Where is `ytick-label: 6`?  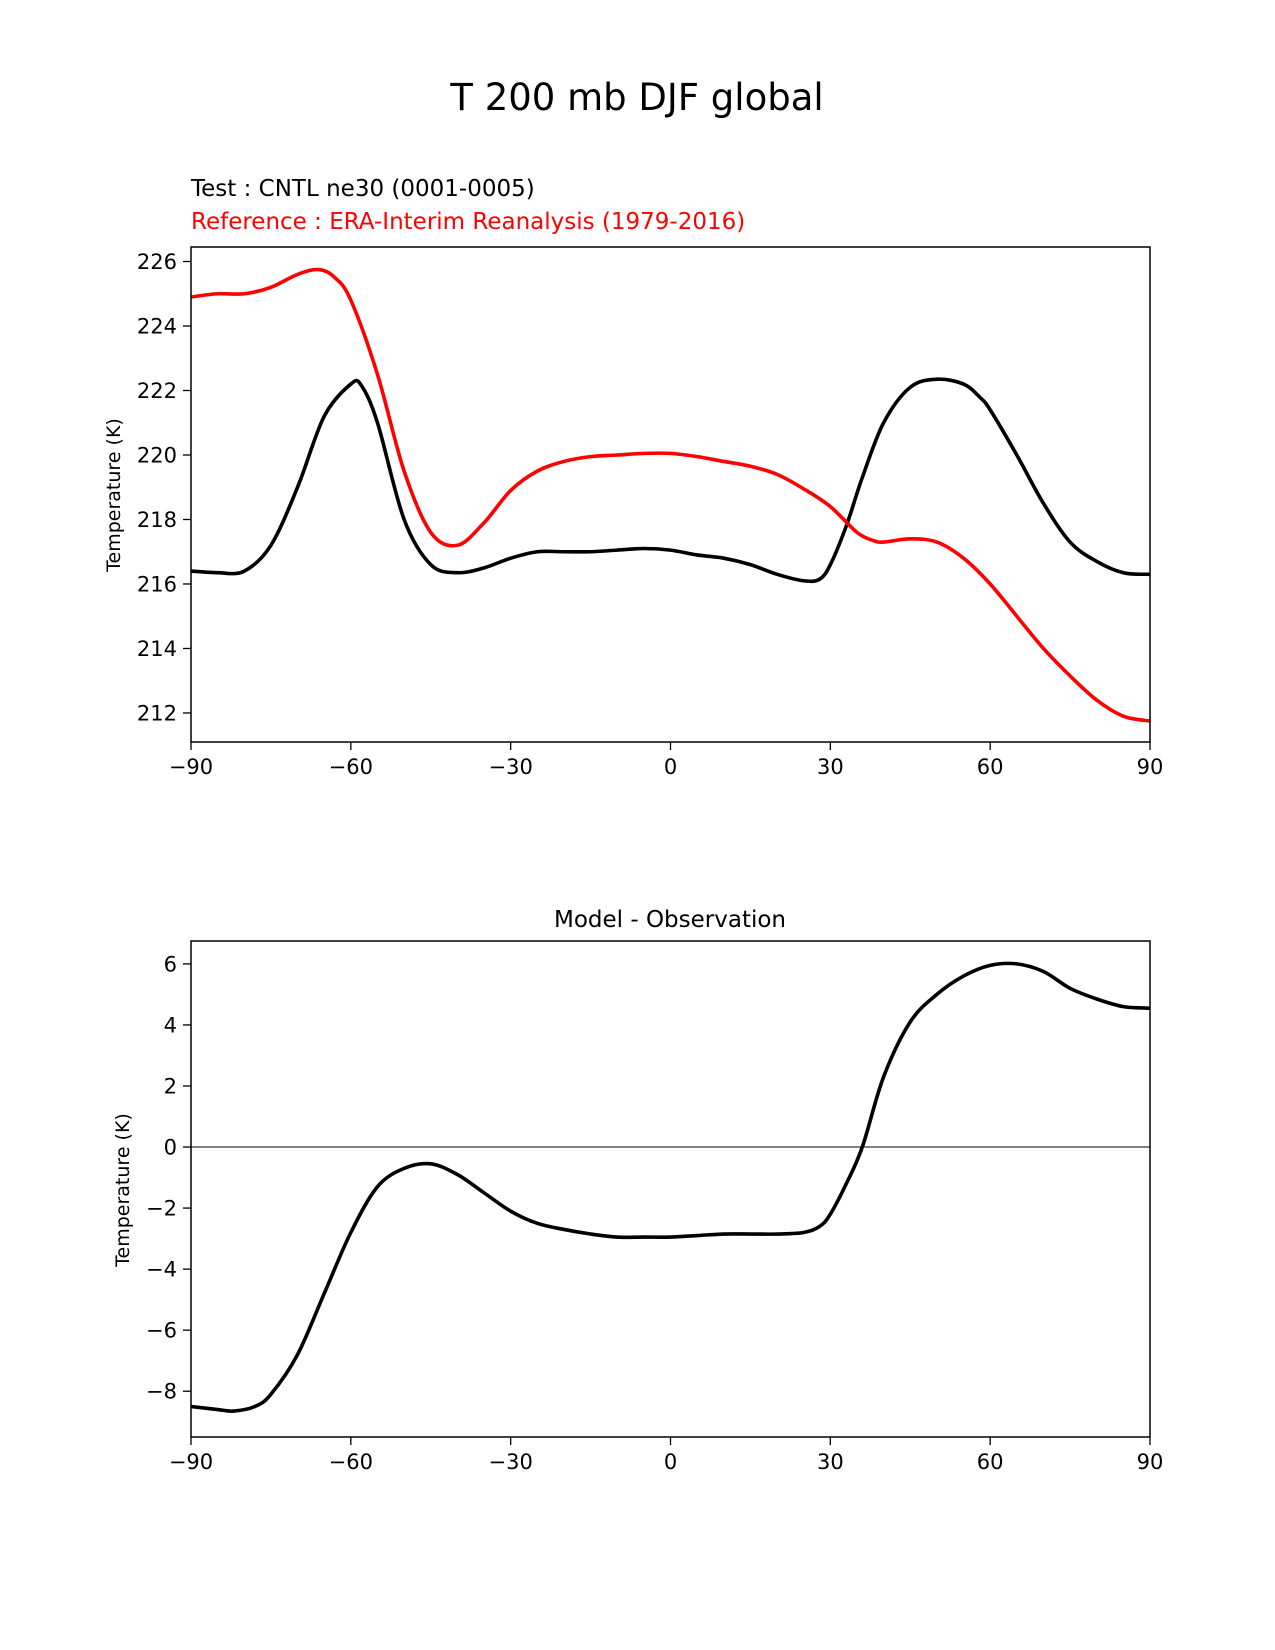
ytick-label: 6 is located at coordinates (170, 964).